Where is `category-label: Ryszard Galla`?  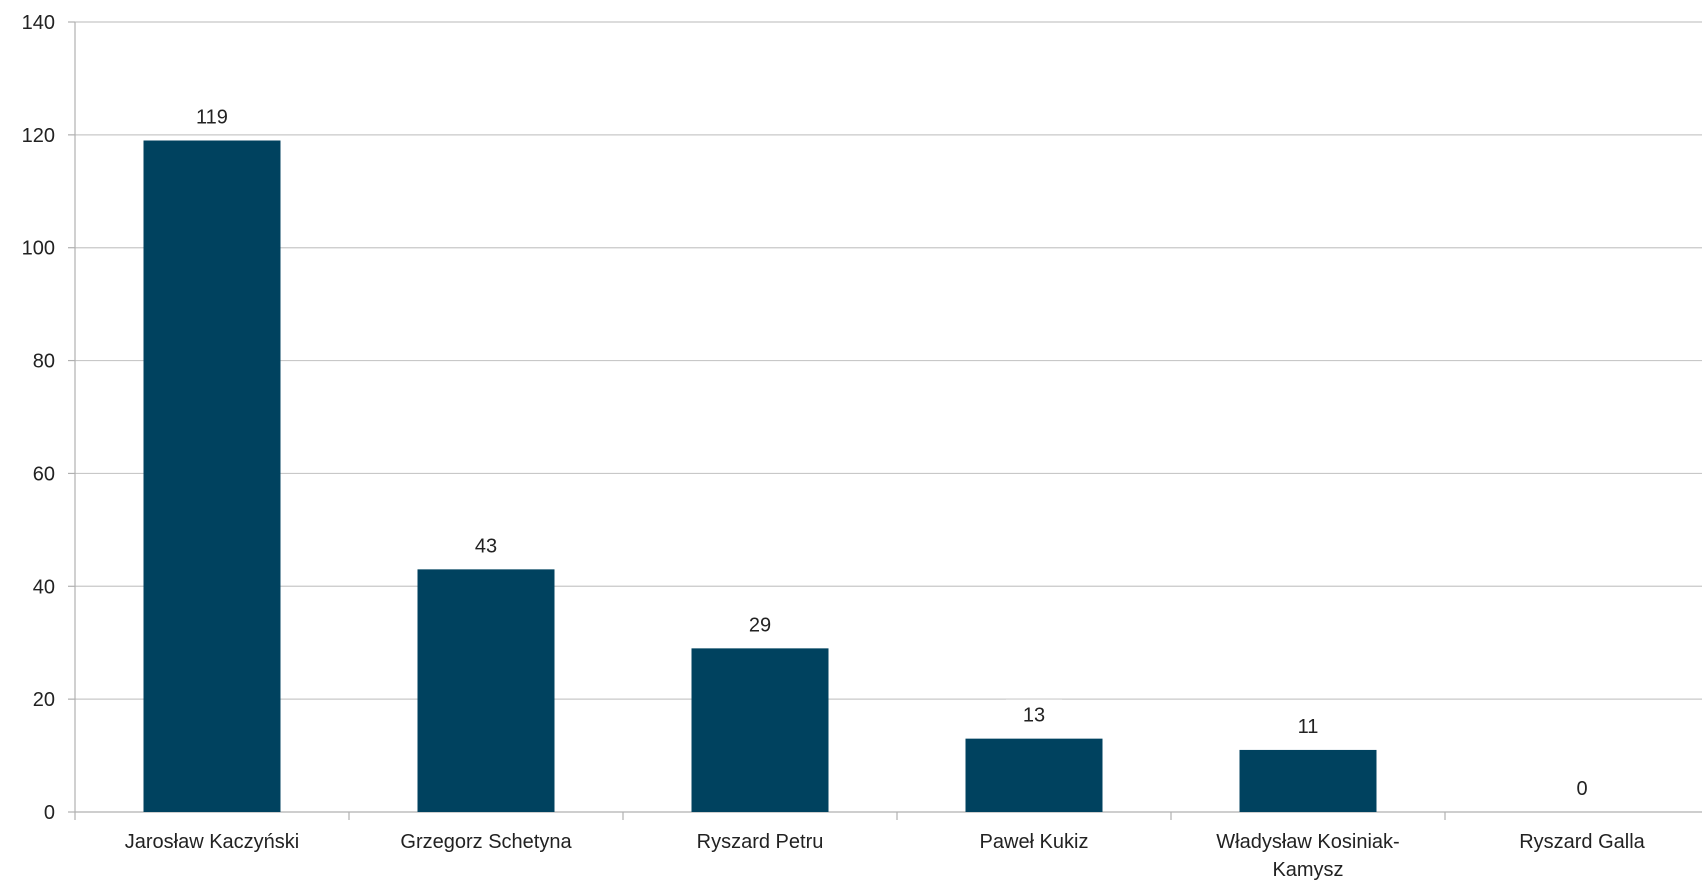 category-label: Ryszard Galla is located at coordinates (1582, 842).